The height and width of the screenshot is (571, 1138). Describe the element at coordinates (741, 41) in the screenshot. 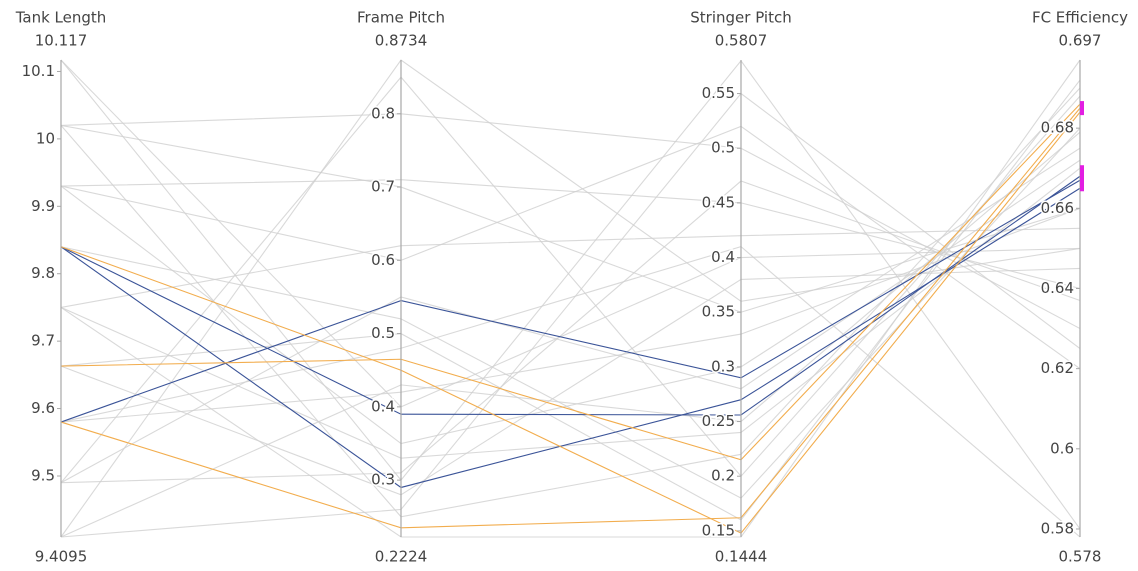

I see `axis-max: 0.5807` at that location.